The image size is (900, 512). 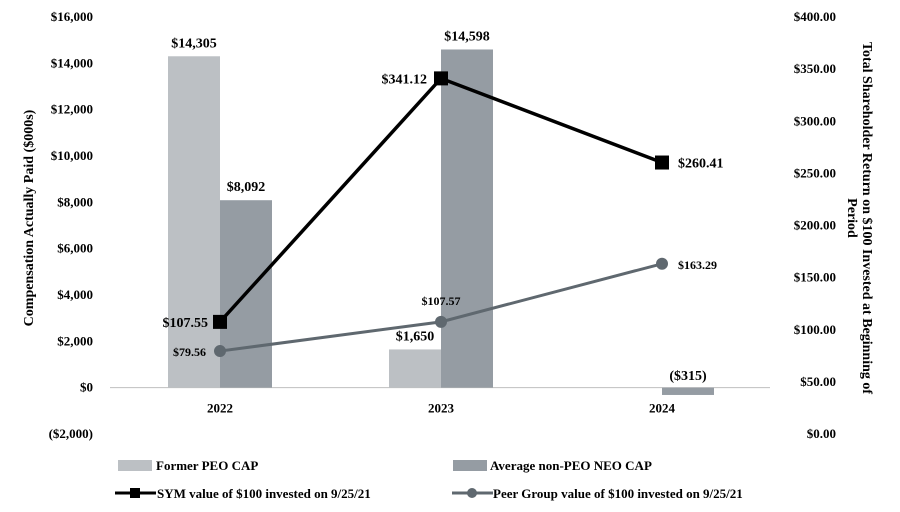 I want to click on category-label: 2024, so click(x=662, y=408).